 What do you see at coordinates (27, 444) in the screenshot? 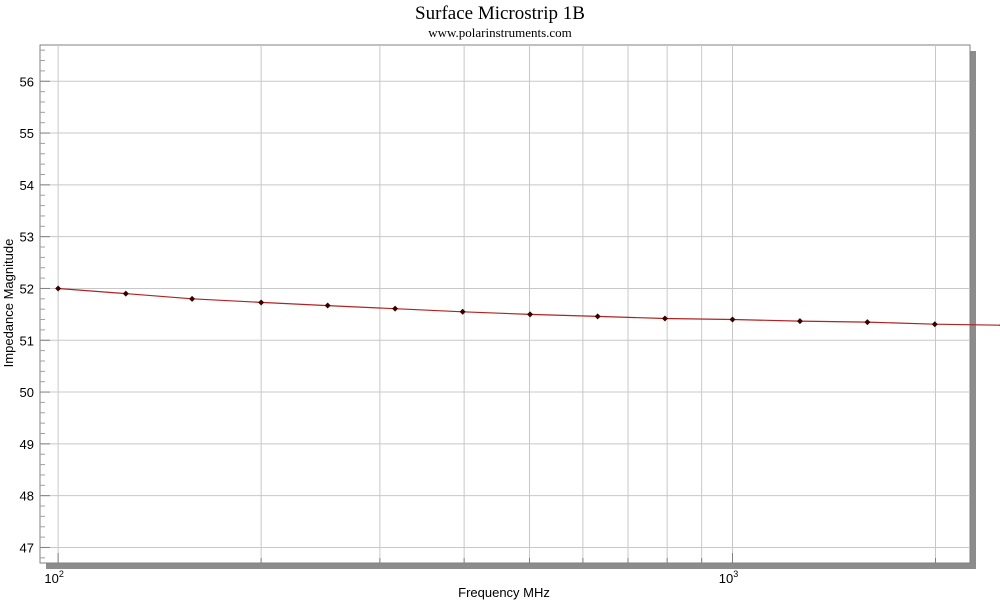
I see `y-tick-label: 49` at bounding box center [27, 444].